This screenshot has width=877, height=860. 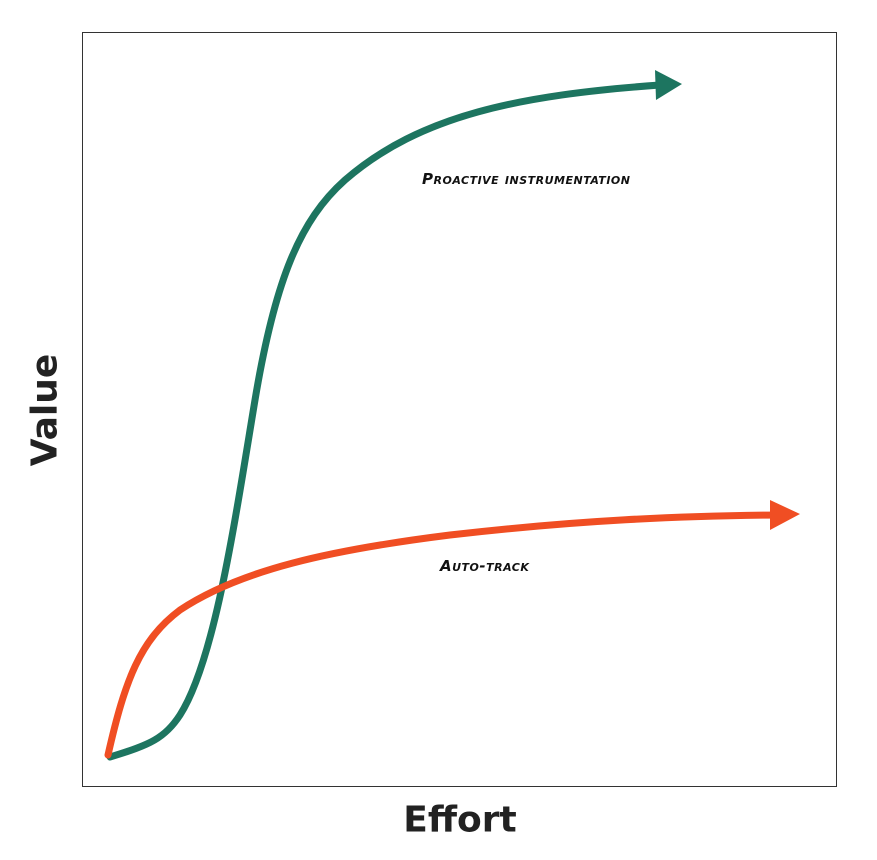 I want to click on auto-track-arrowhead, so click(x=785, y=515).